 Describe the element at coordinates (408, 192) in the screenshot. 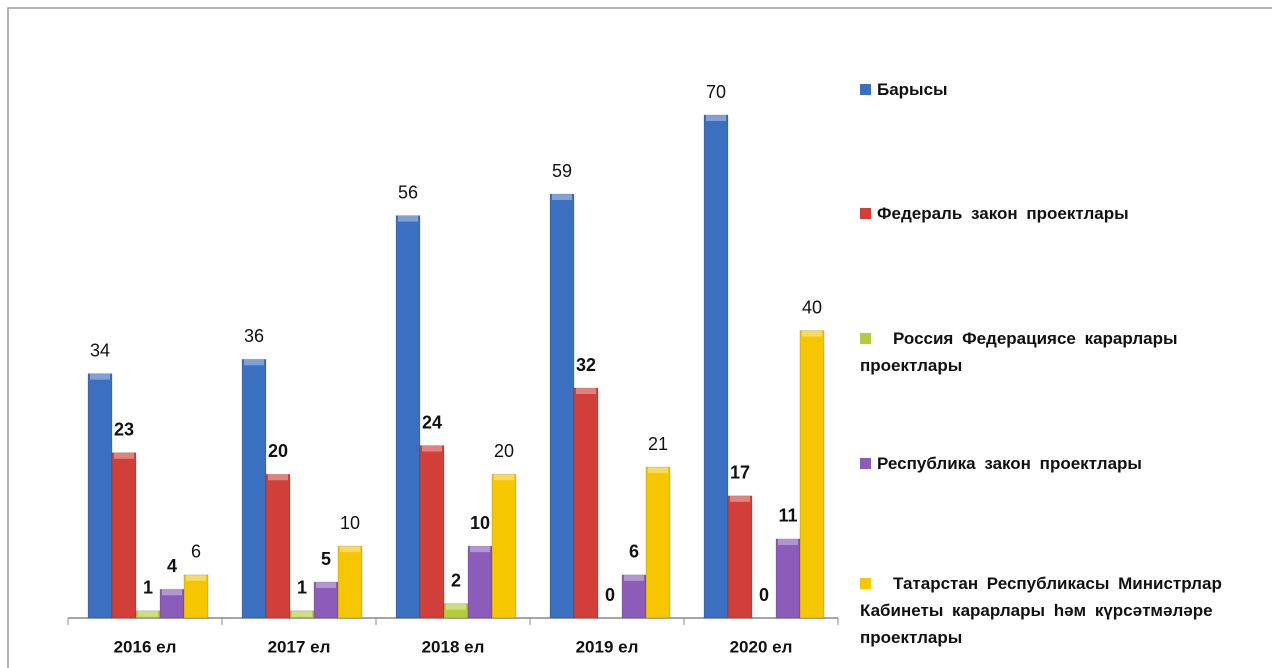

I see `data-label: 56` at that location.